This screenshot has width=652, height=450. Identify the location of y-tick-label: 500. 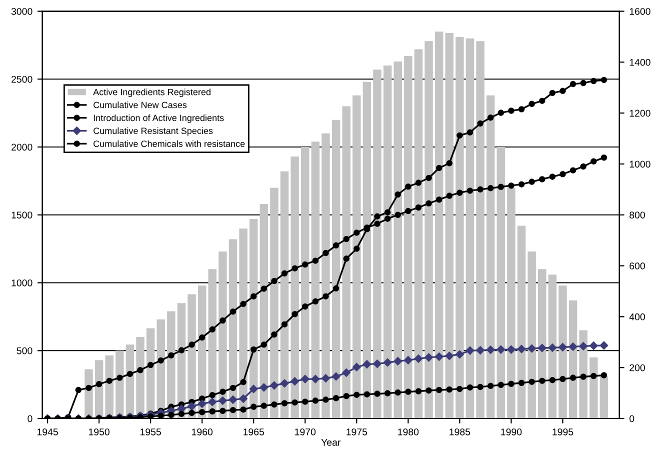
(24, 350).